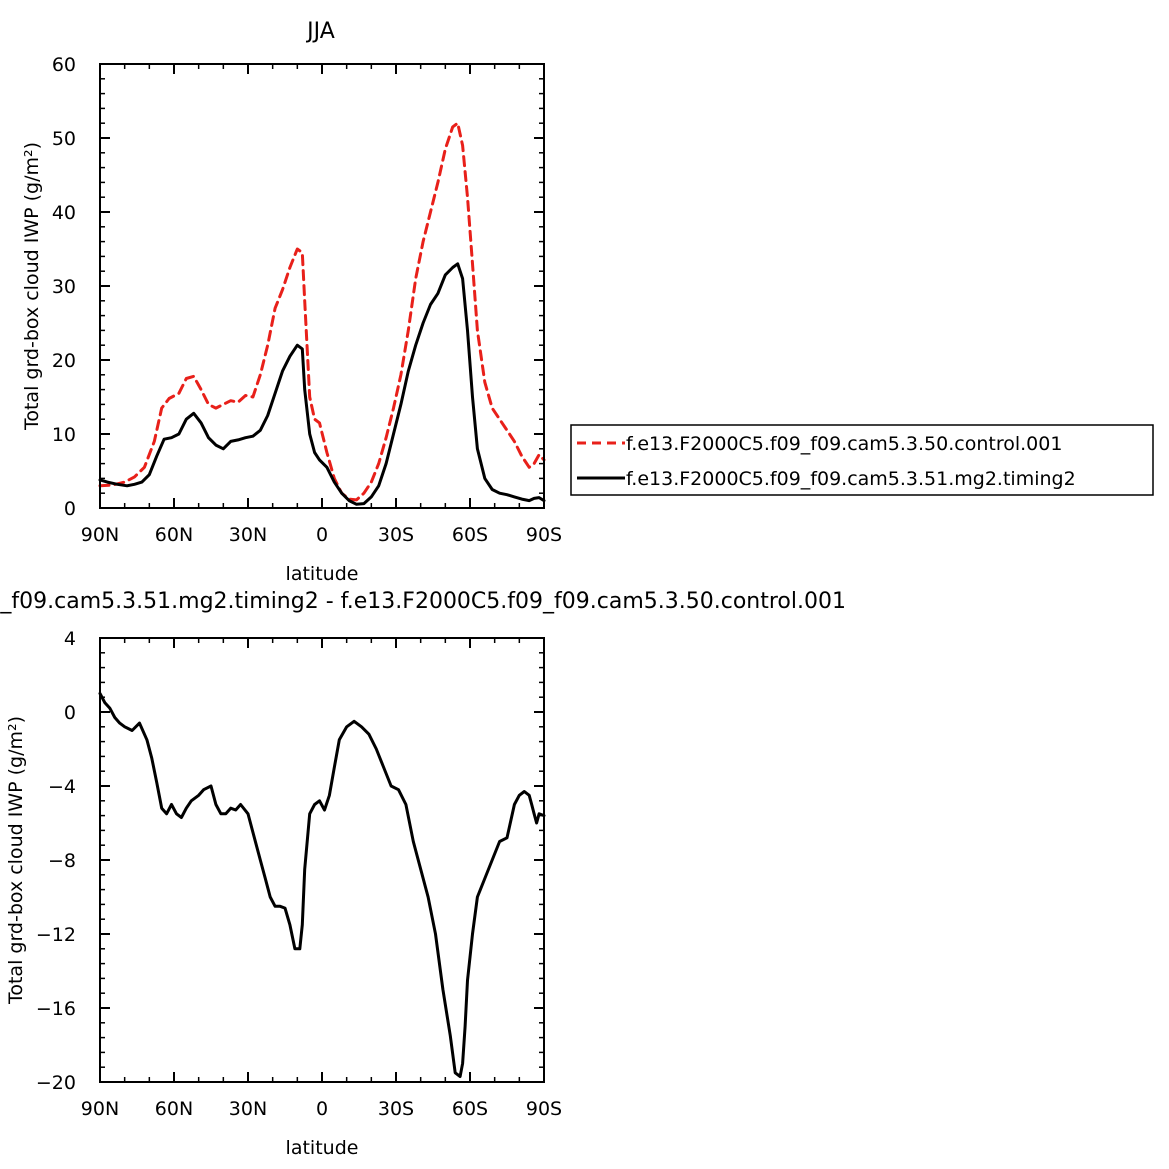 The image size is (1169, 1169). Describe the element at coordinates (16, 860) in the screenshot. I see `bottom-y-axis-label: Total grd-box cloud IWP (g/m²)` at that location.